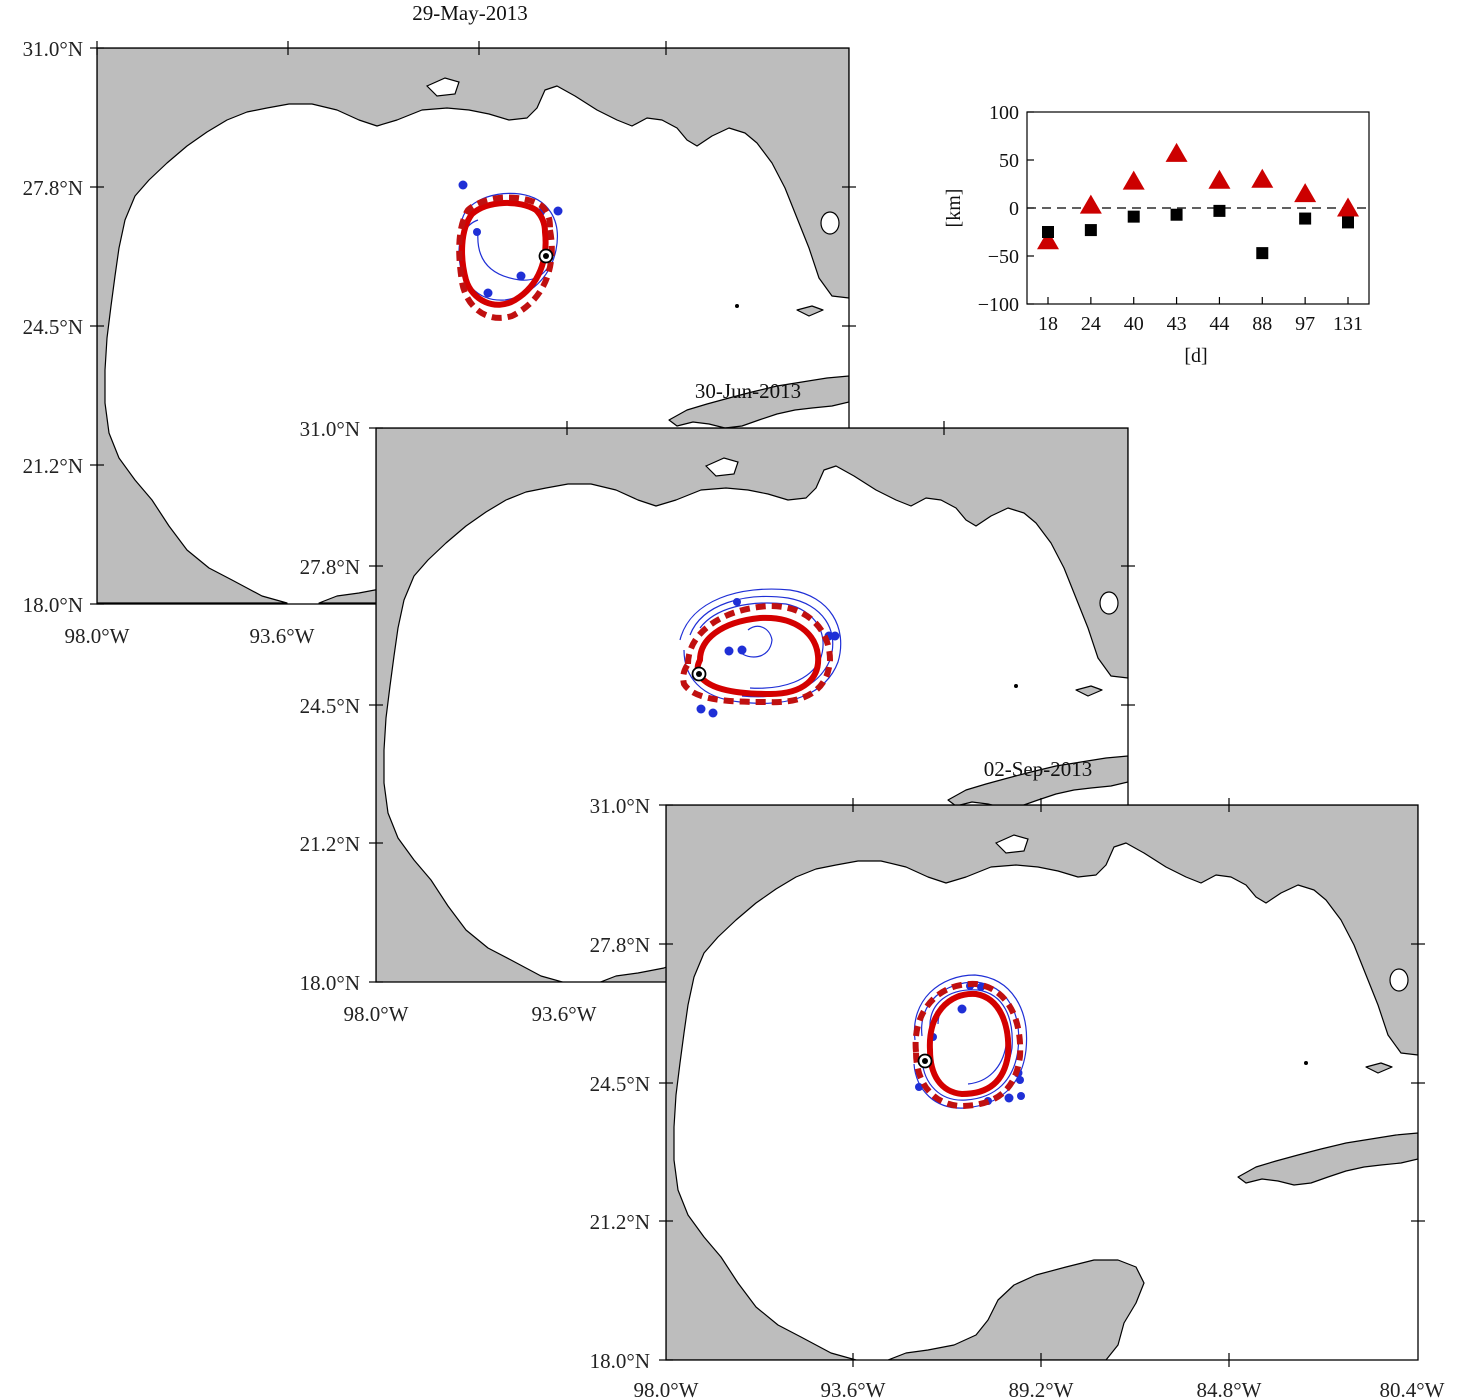 This screenshot has width=1457, height=1400. Describe the element at coordinates (1091, 324) in the screenshot. I see `x-tick-label: 24` at that location.